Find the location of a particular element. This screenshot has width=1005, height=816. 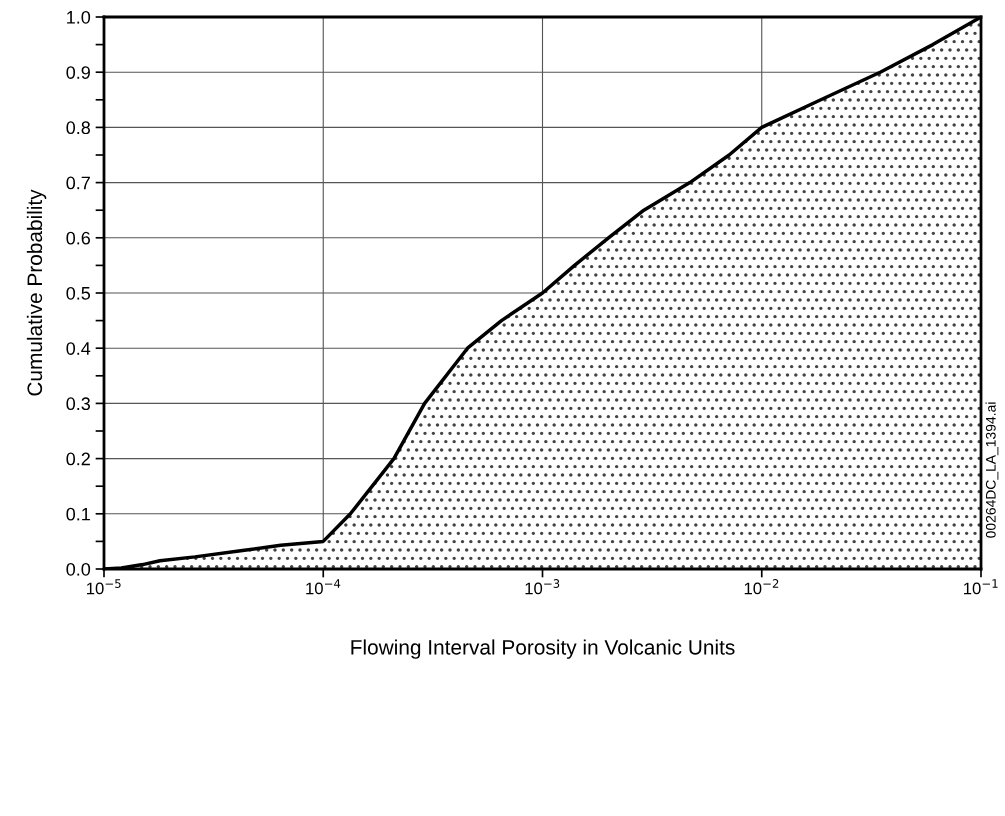

x-tick-label: 10$^{−1}$ is located at coordinates (981, 587).